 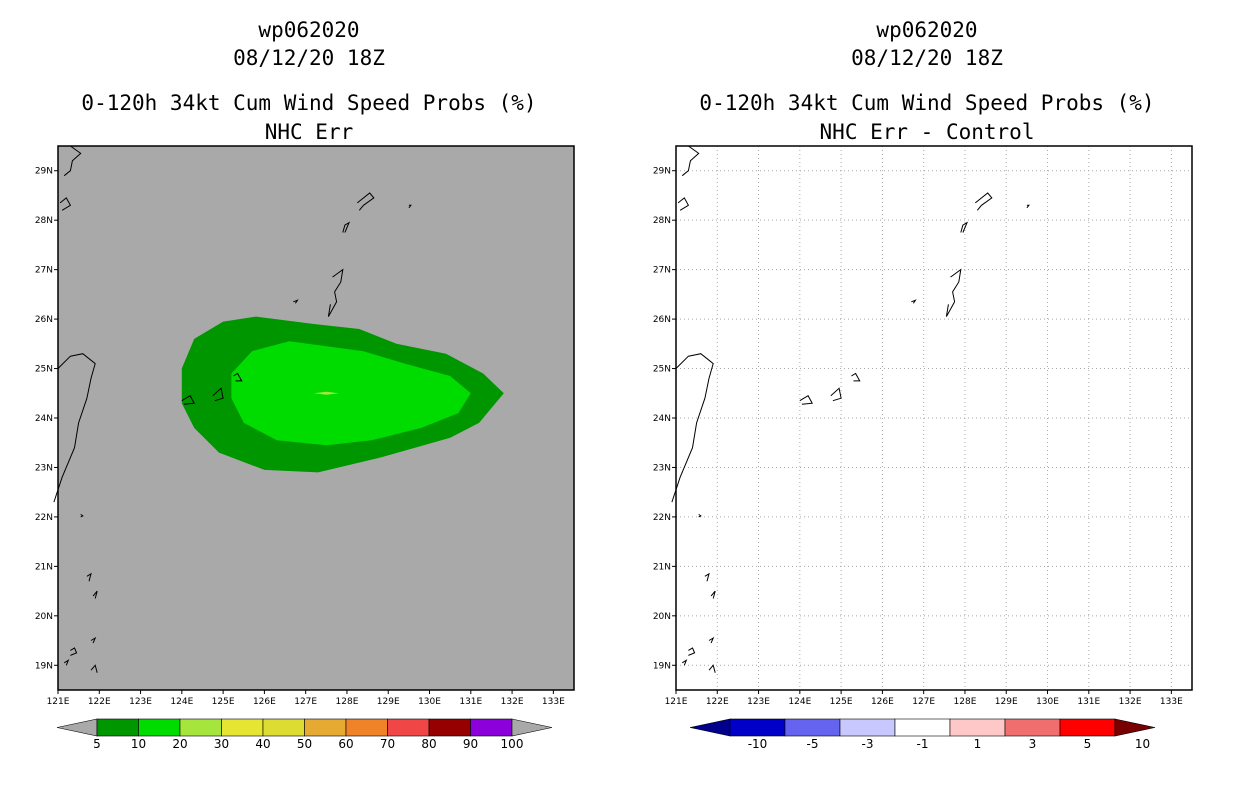 What do you see at coordinates (428, 744) in the screenshot?
I see `colorbar-label: 80` at bounding box center [428, 744].